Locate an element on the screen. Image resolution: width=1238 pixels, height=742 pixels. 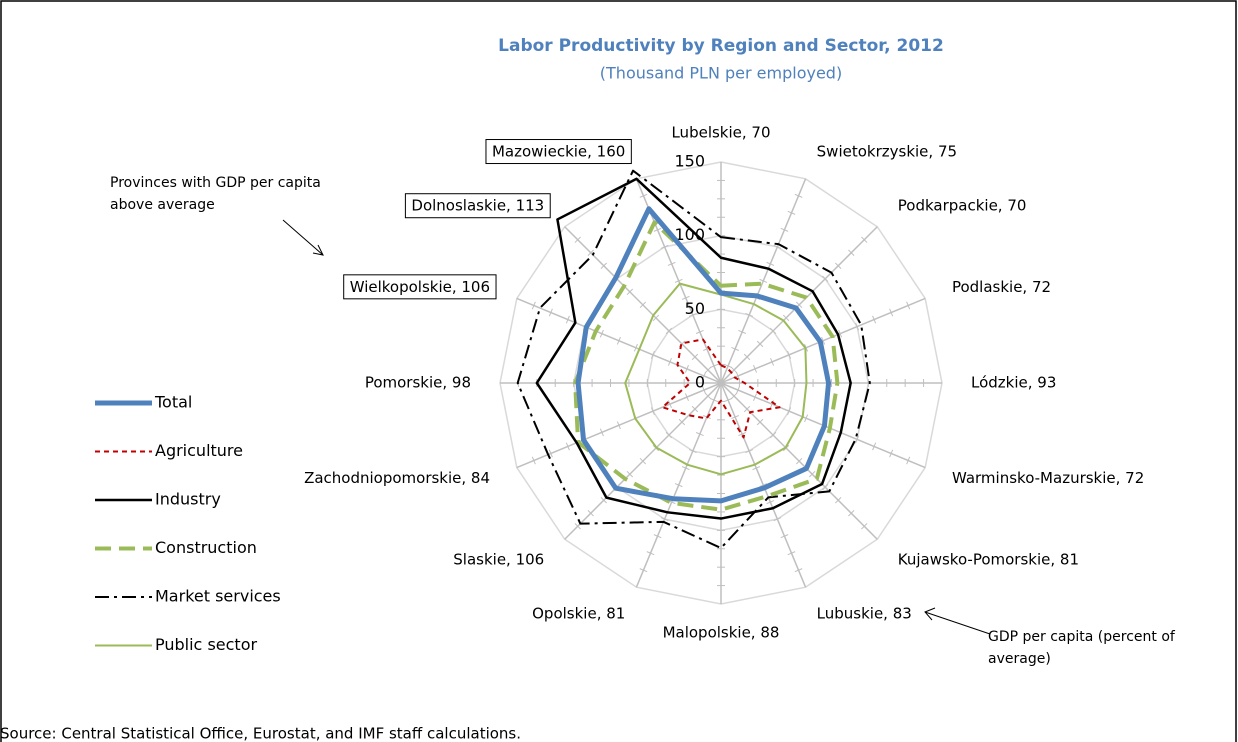
category-label: Lubuskie, 83 is located at coordinates (864, 613).